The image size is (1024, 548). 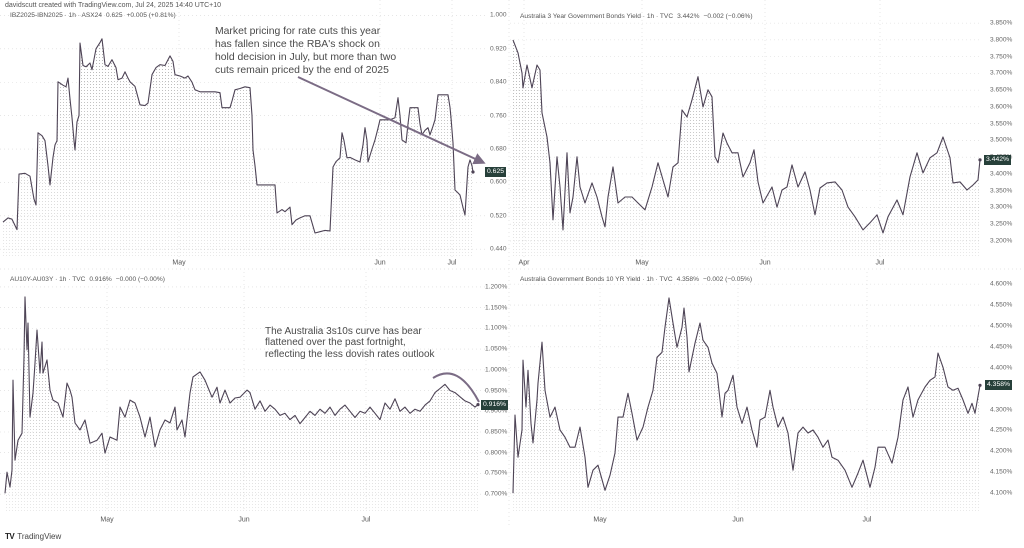 What do you see at coordinates (496, 287) in the screenshot?
I see `y-axis-label: 1.200%` at bounding box center [496, 287].